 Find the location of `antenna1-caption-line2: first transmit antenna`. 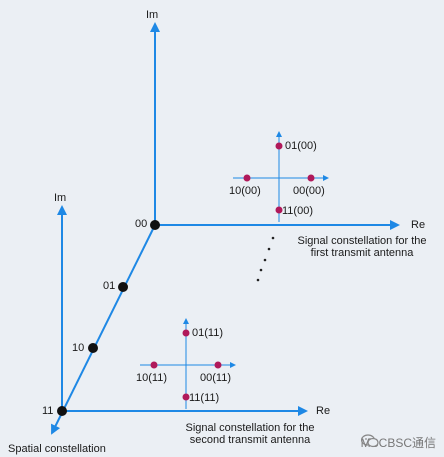

antenna1-caption-line2: first transmit antenna is located at coordinates (362, 253).